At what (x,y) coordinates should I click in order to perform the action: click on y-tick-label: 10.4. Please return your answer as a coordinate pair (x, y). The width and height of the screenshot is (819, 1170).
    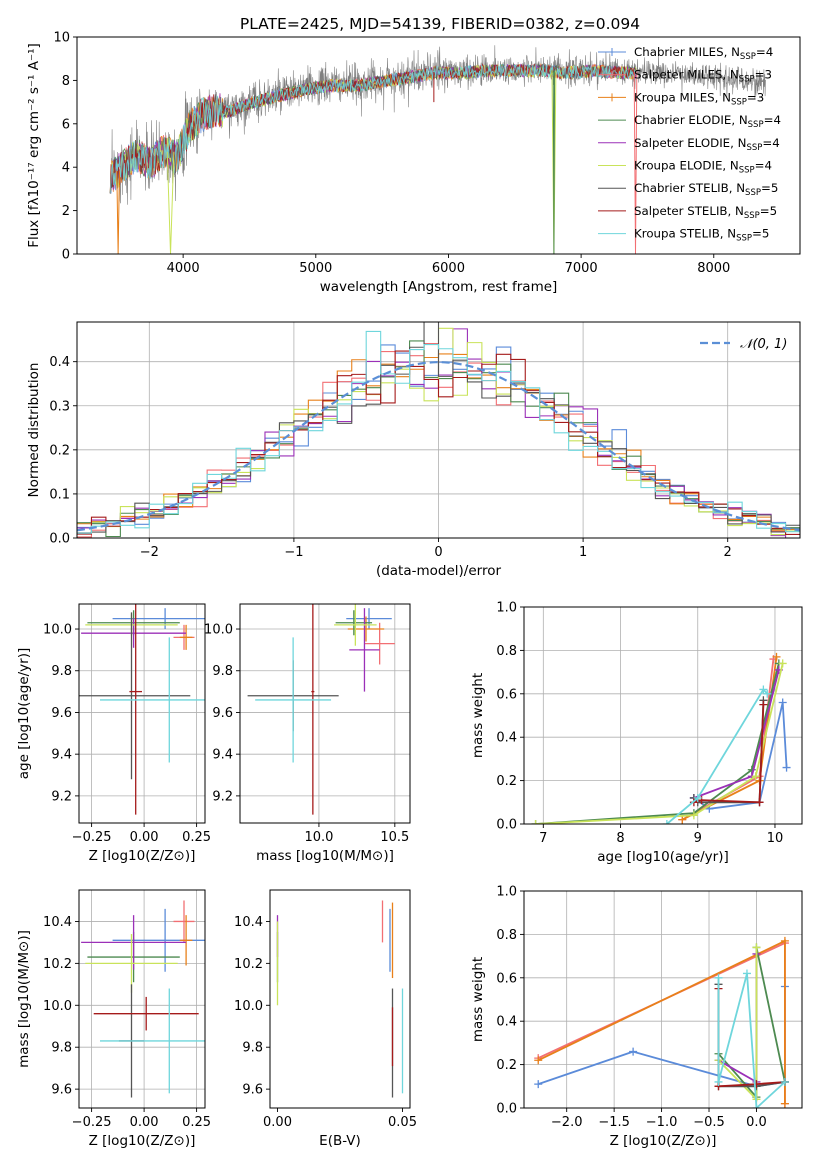
    Looking at the image, I should click on (248, 922).